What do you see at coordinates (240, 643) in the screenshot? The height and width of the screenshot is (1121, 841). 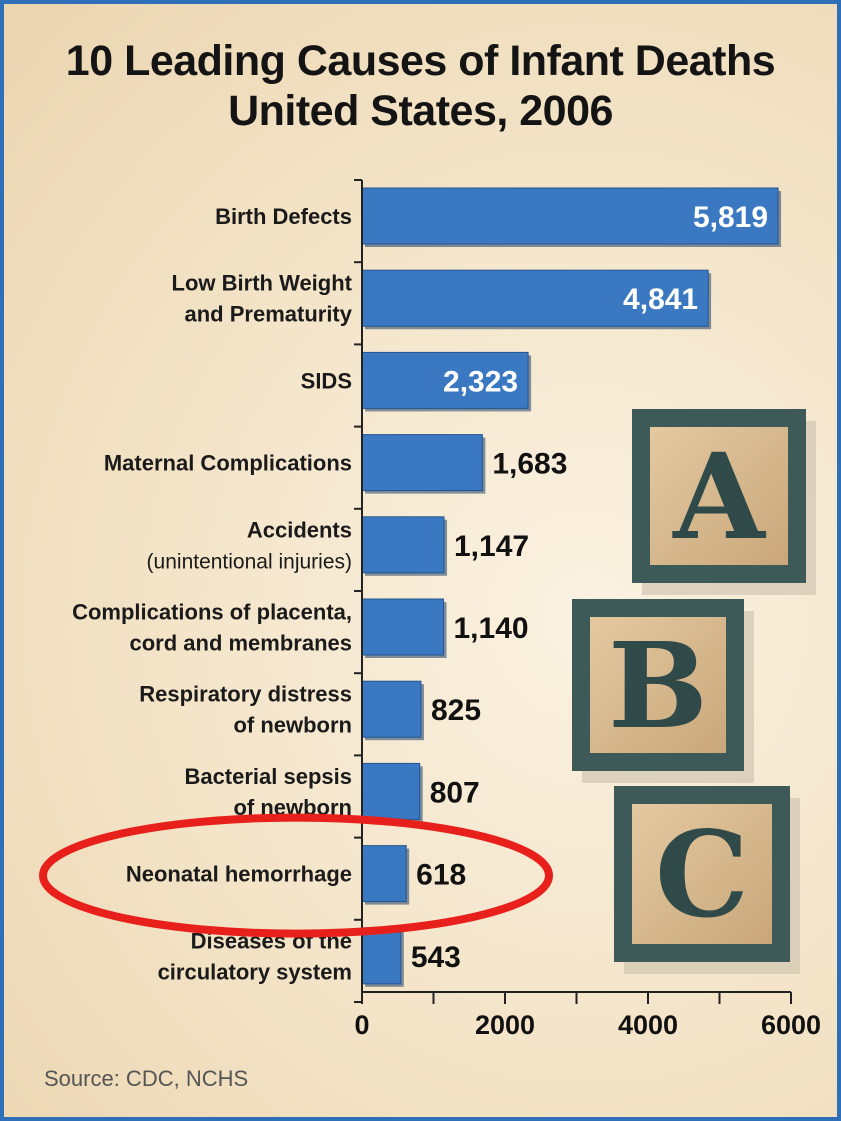 I see `category-label: cord and membranes` at bounding box center [240, 643].